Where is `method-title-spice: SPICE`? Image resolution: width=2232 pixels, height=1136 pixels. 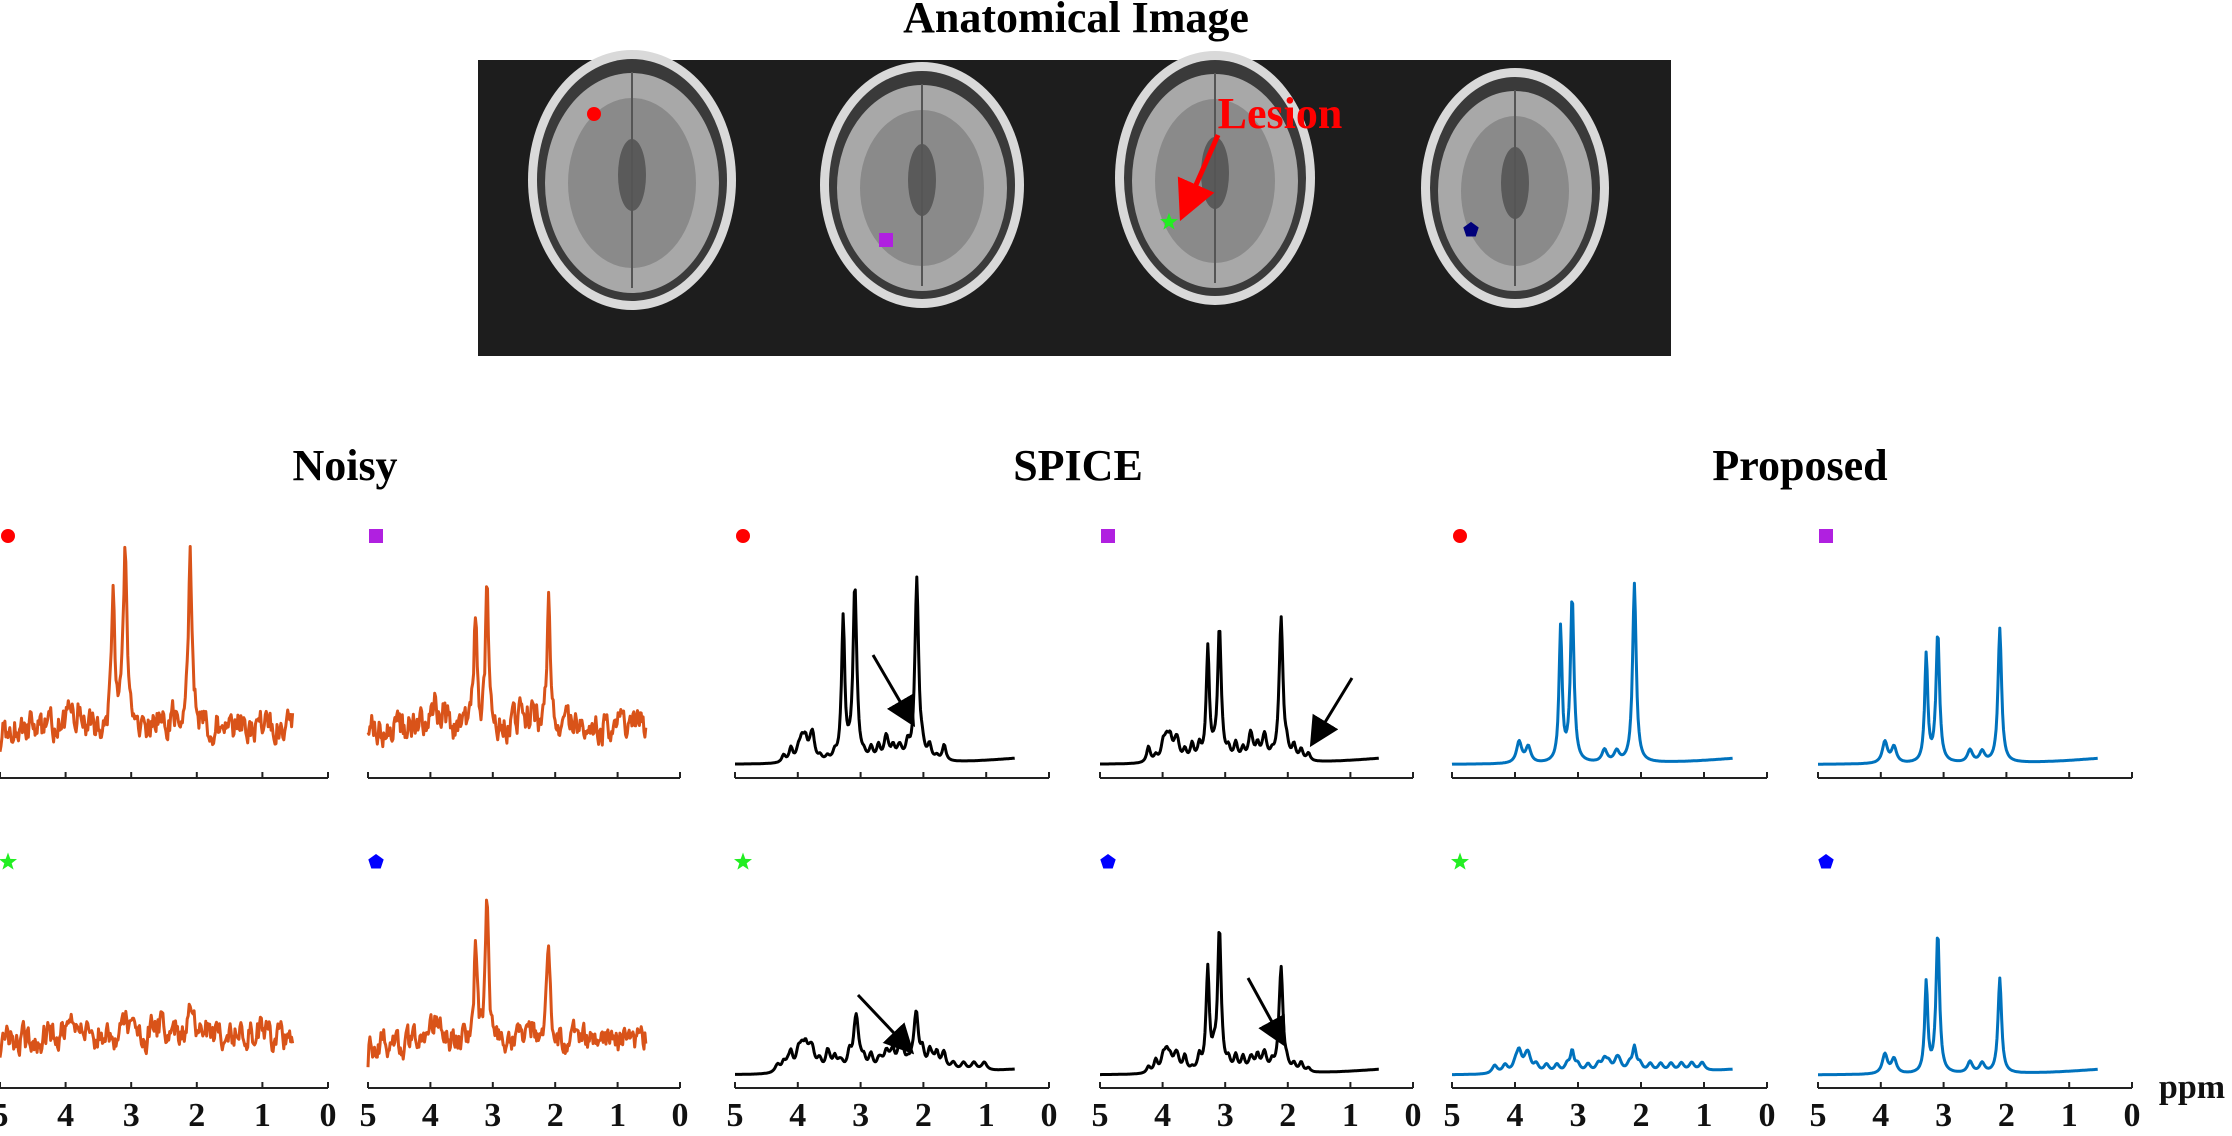
method-title-spice: SPICE is located at coordinates (1078, 465).